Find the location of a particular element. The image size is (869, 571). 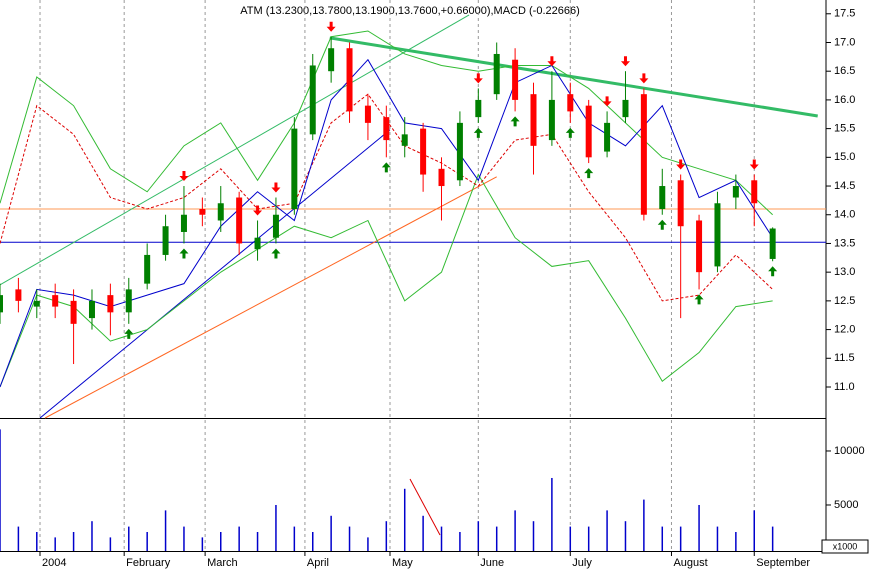

y-tick-label: 15.0 is located at coordinates (844, 157).